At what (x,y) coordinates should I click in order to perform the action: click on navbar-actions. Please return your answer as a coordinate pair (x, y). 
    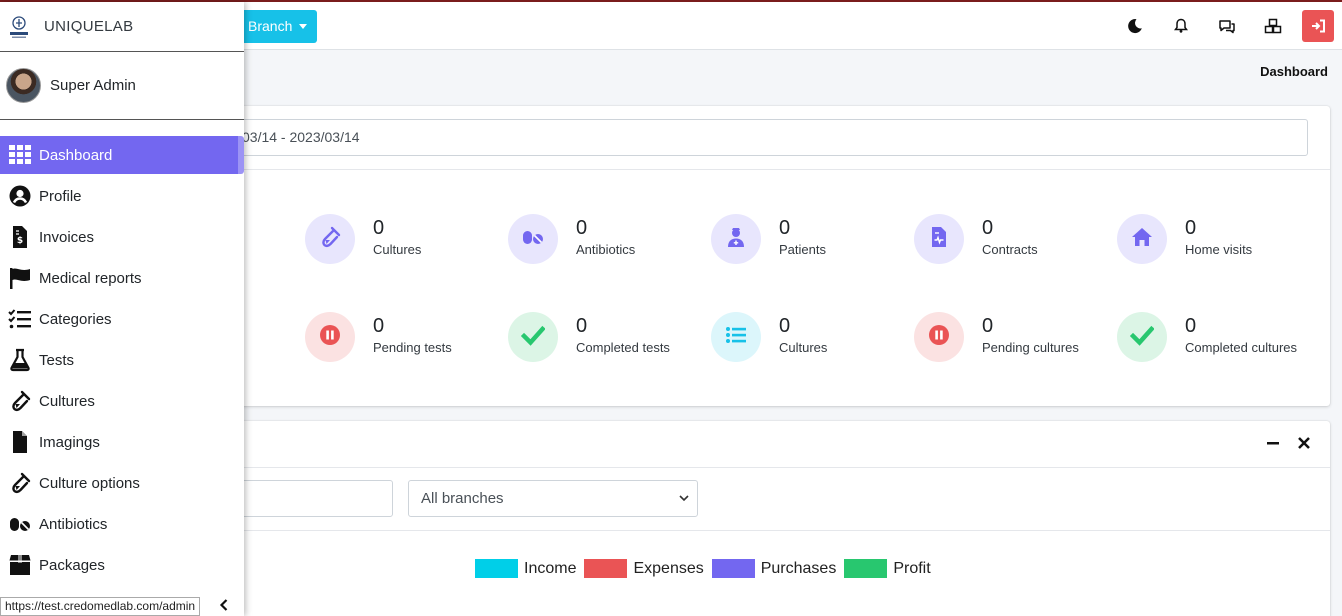
    Looking at the image, I should click on (1223, 26).